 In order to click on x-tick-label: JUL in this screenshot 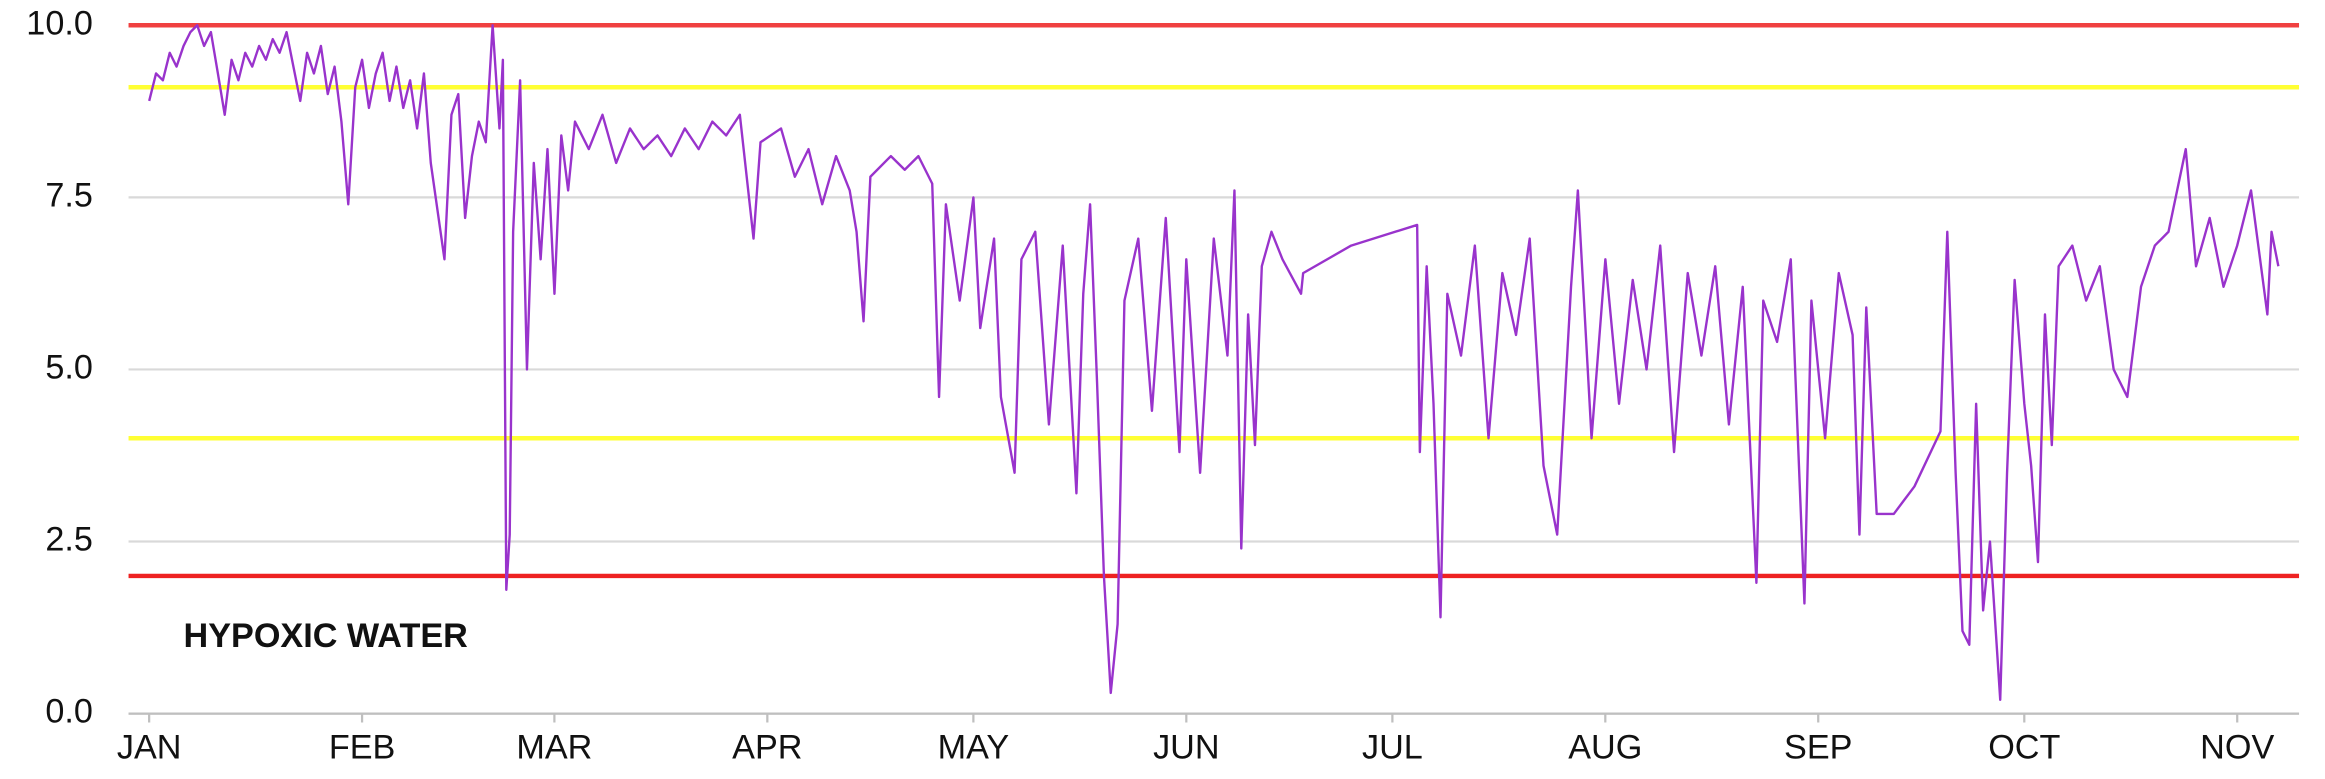, I will do `click(1392, 747)`.